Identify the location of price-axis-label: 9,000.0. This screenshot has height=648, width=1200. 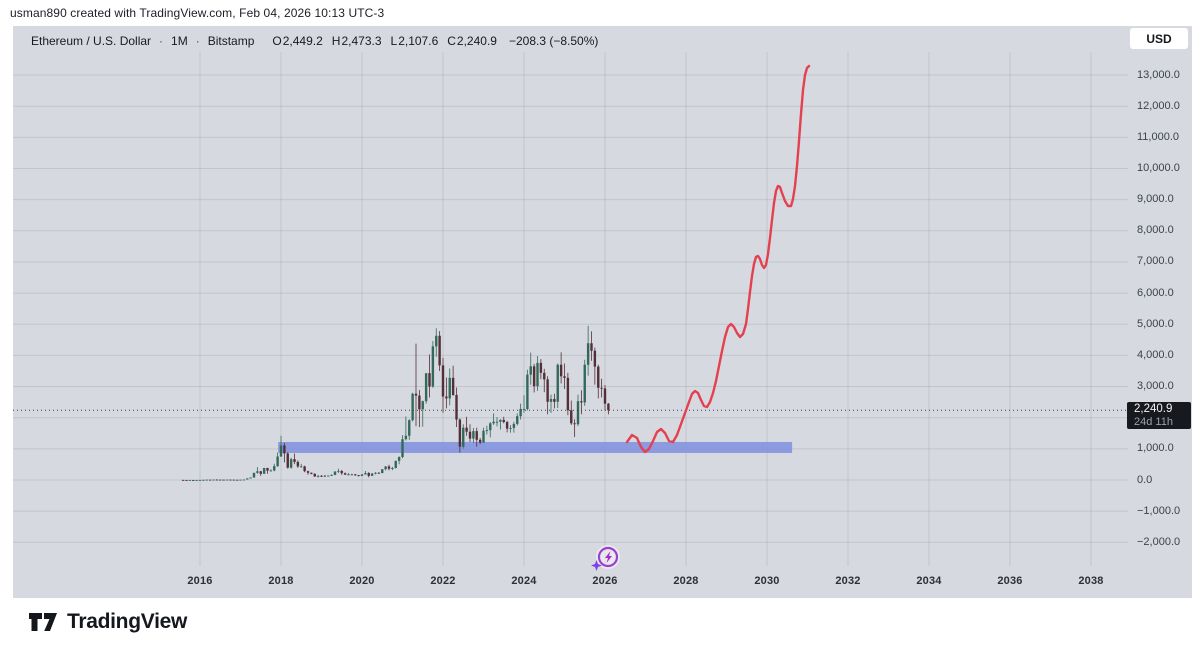
(1155, 199).